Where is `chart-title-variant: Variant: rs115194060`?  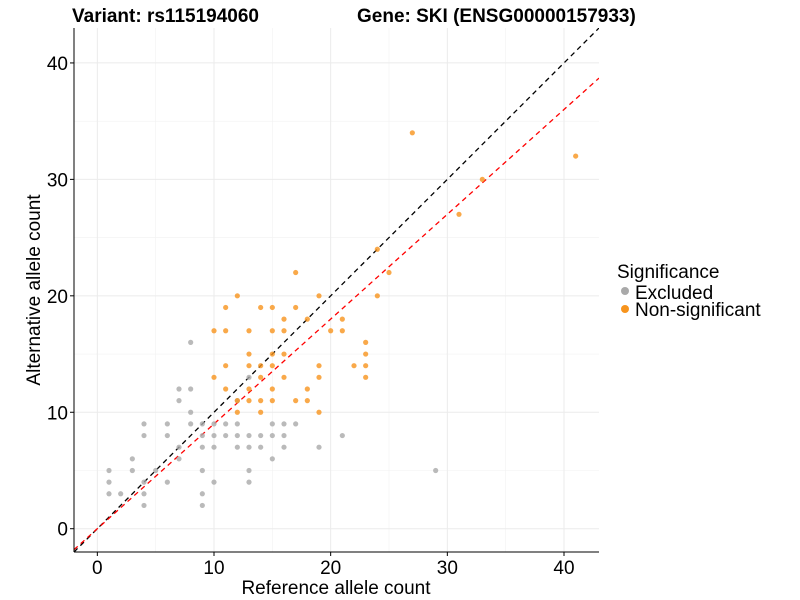 chart-title-variant: Variant: rs115194060 is located at coordinates (165, 16).